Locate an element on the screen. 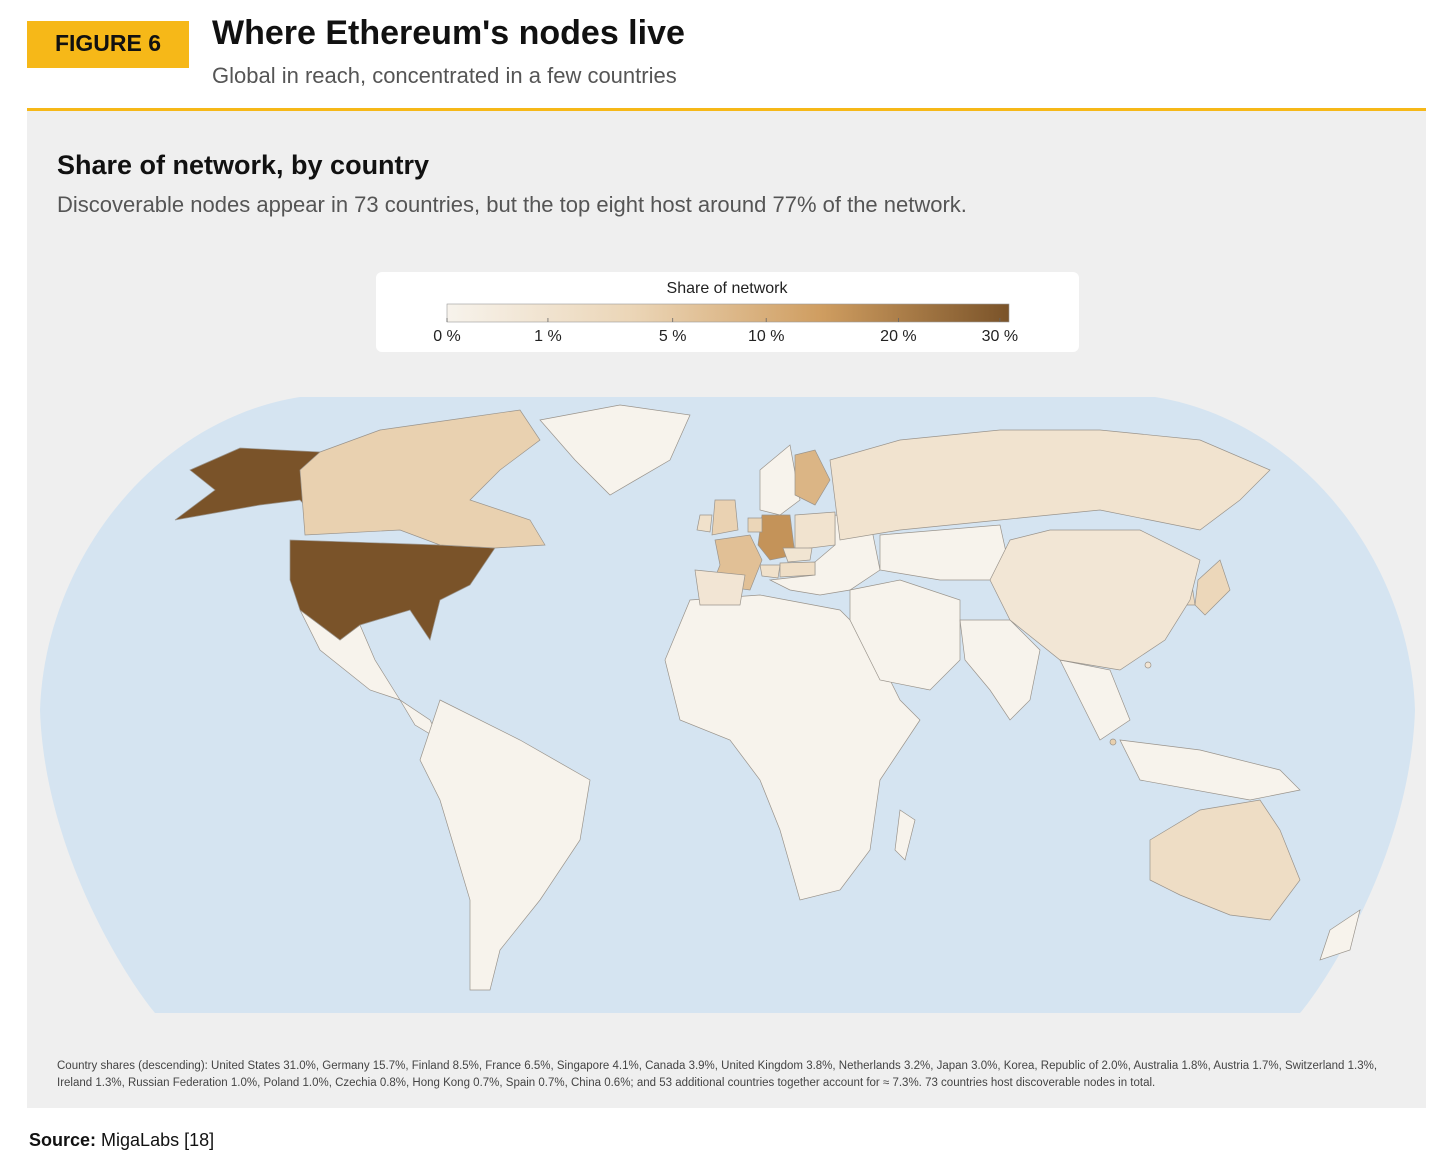  source-label: Source: is located at coordinates (63, 1140).